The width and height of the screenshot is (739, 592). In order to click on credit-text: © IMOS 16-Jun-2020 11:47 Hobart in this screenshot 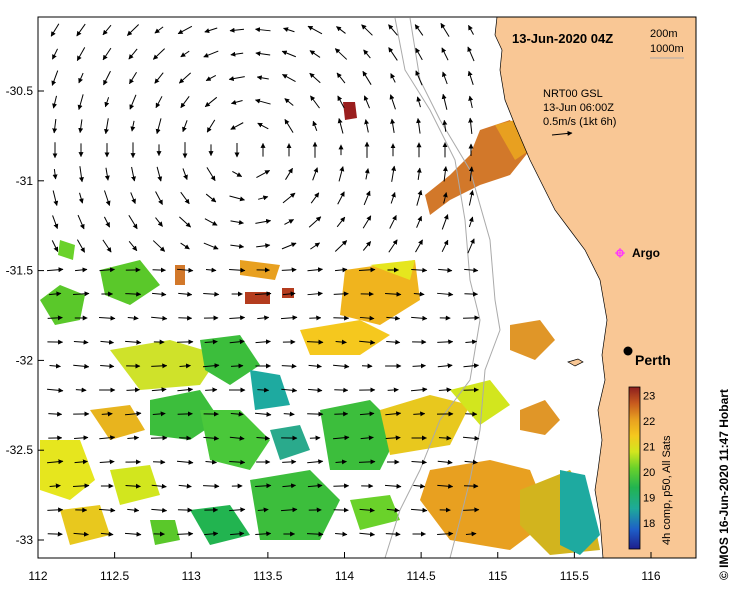, I will do `click(724, 484)`.